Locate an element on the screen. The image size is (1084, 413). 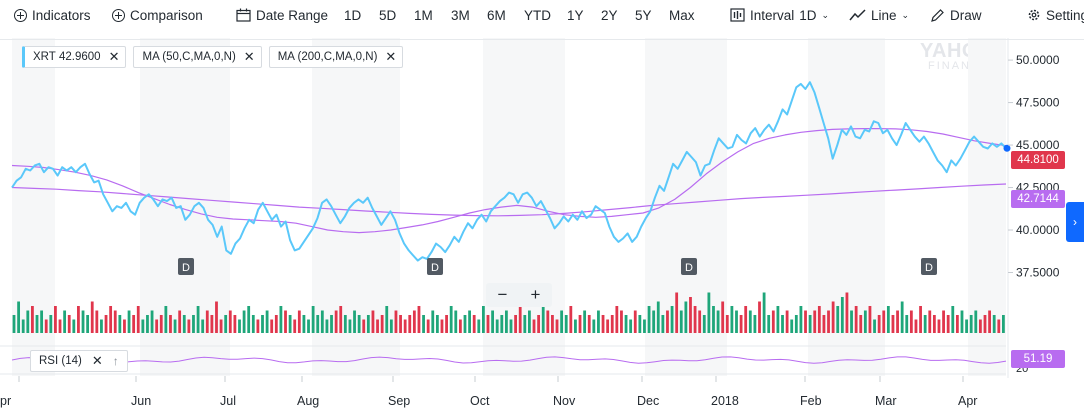
dividend-marker-box is located at coordinates (689, 266).